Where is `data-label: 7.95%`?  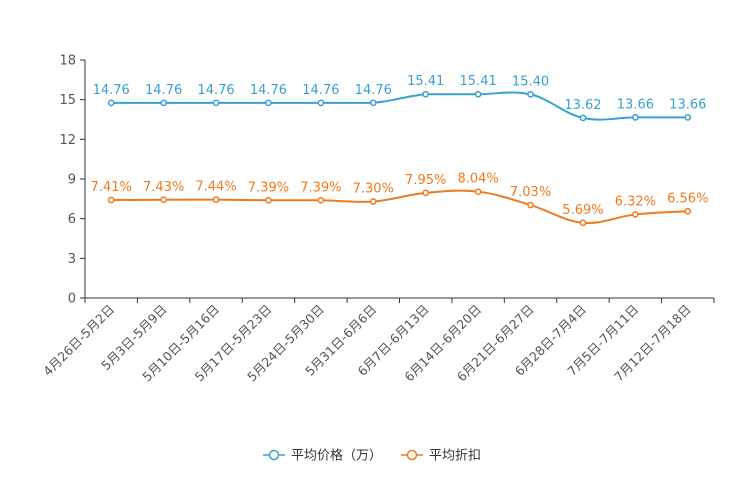
data-label: 7.95% is located at coordinates (425, 180).